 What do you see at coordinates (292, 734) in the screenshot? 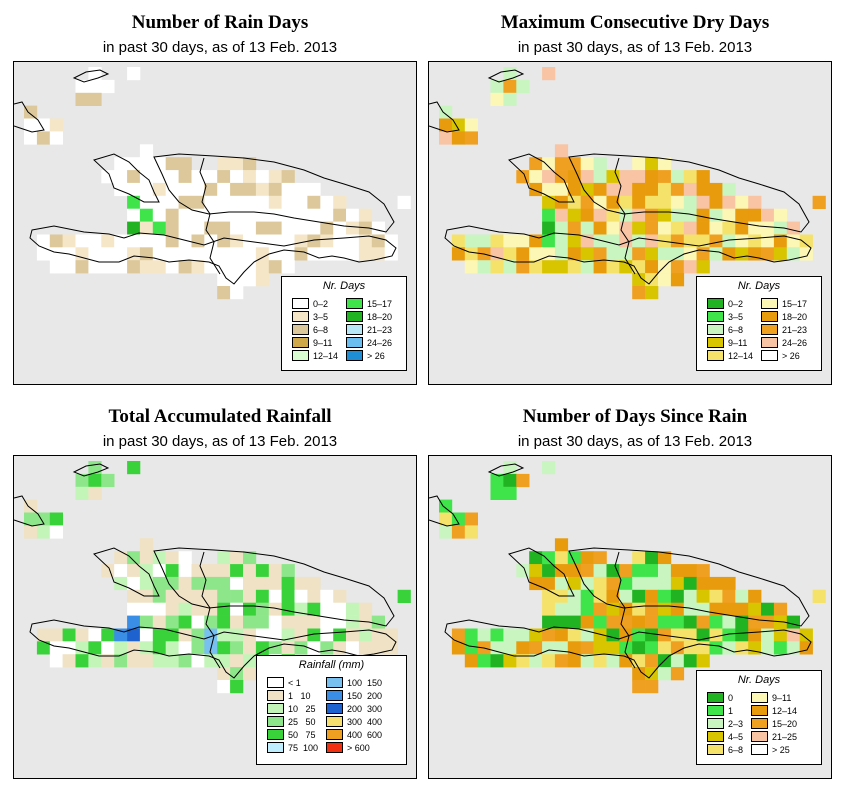
I see `legend-item: 50 75` at bounding box center [292, 734].